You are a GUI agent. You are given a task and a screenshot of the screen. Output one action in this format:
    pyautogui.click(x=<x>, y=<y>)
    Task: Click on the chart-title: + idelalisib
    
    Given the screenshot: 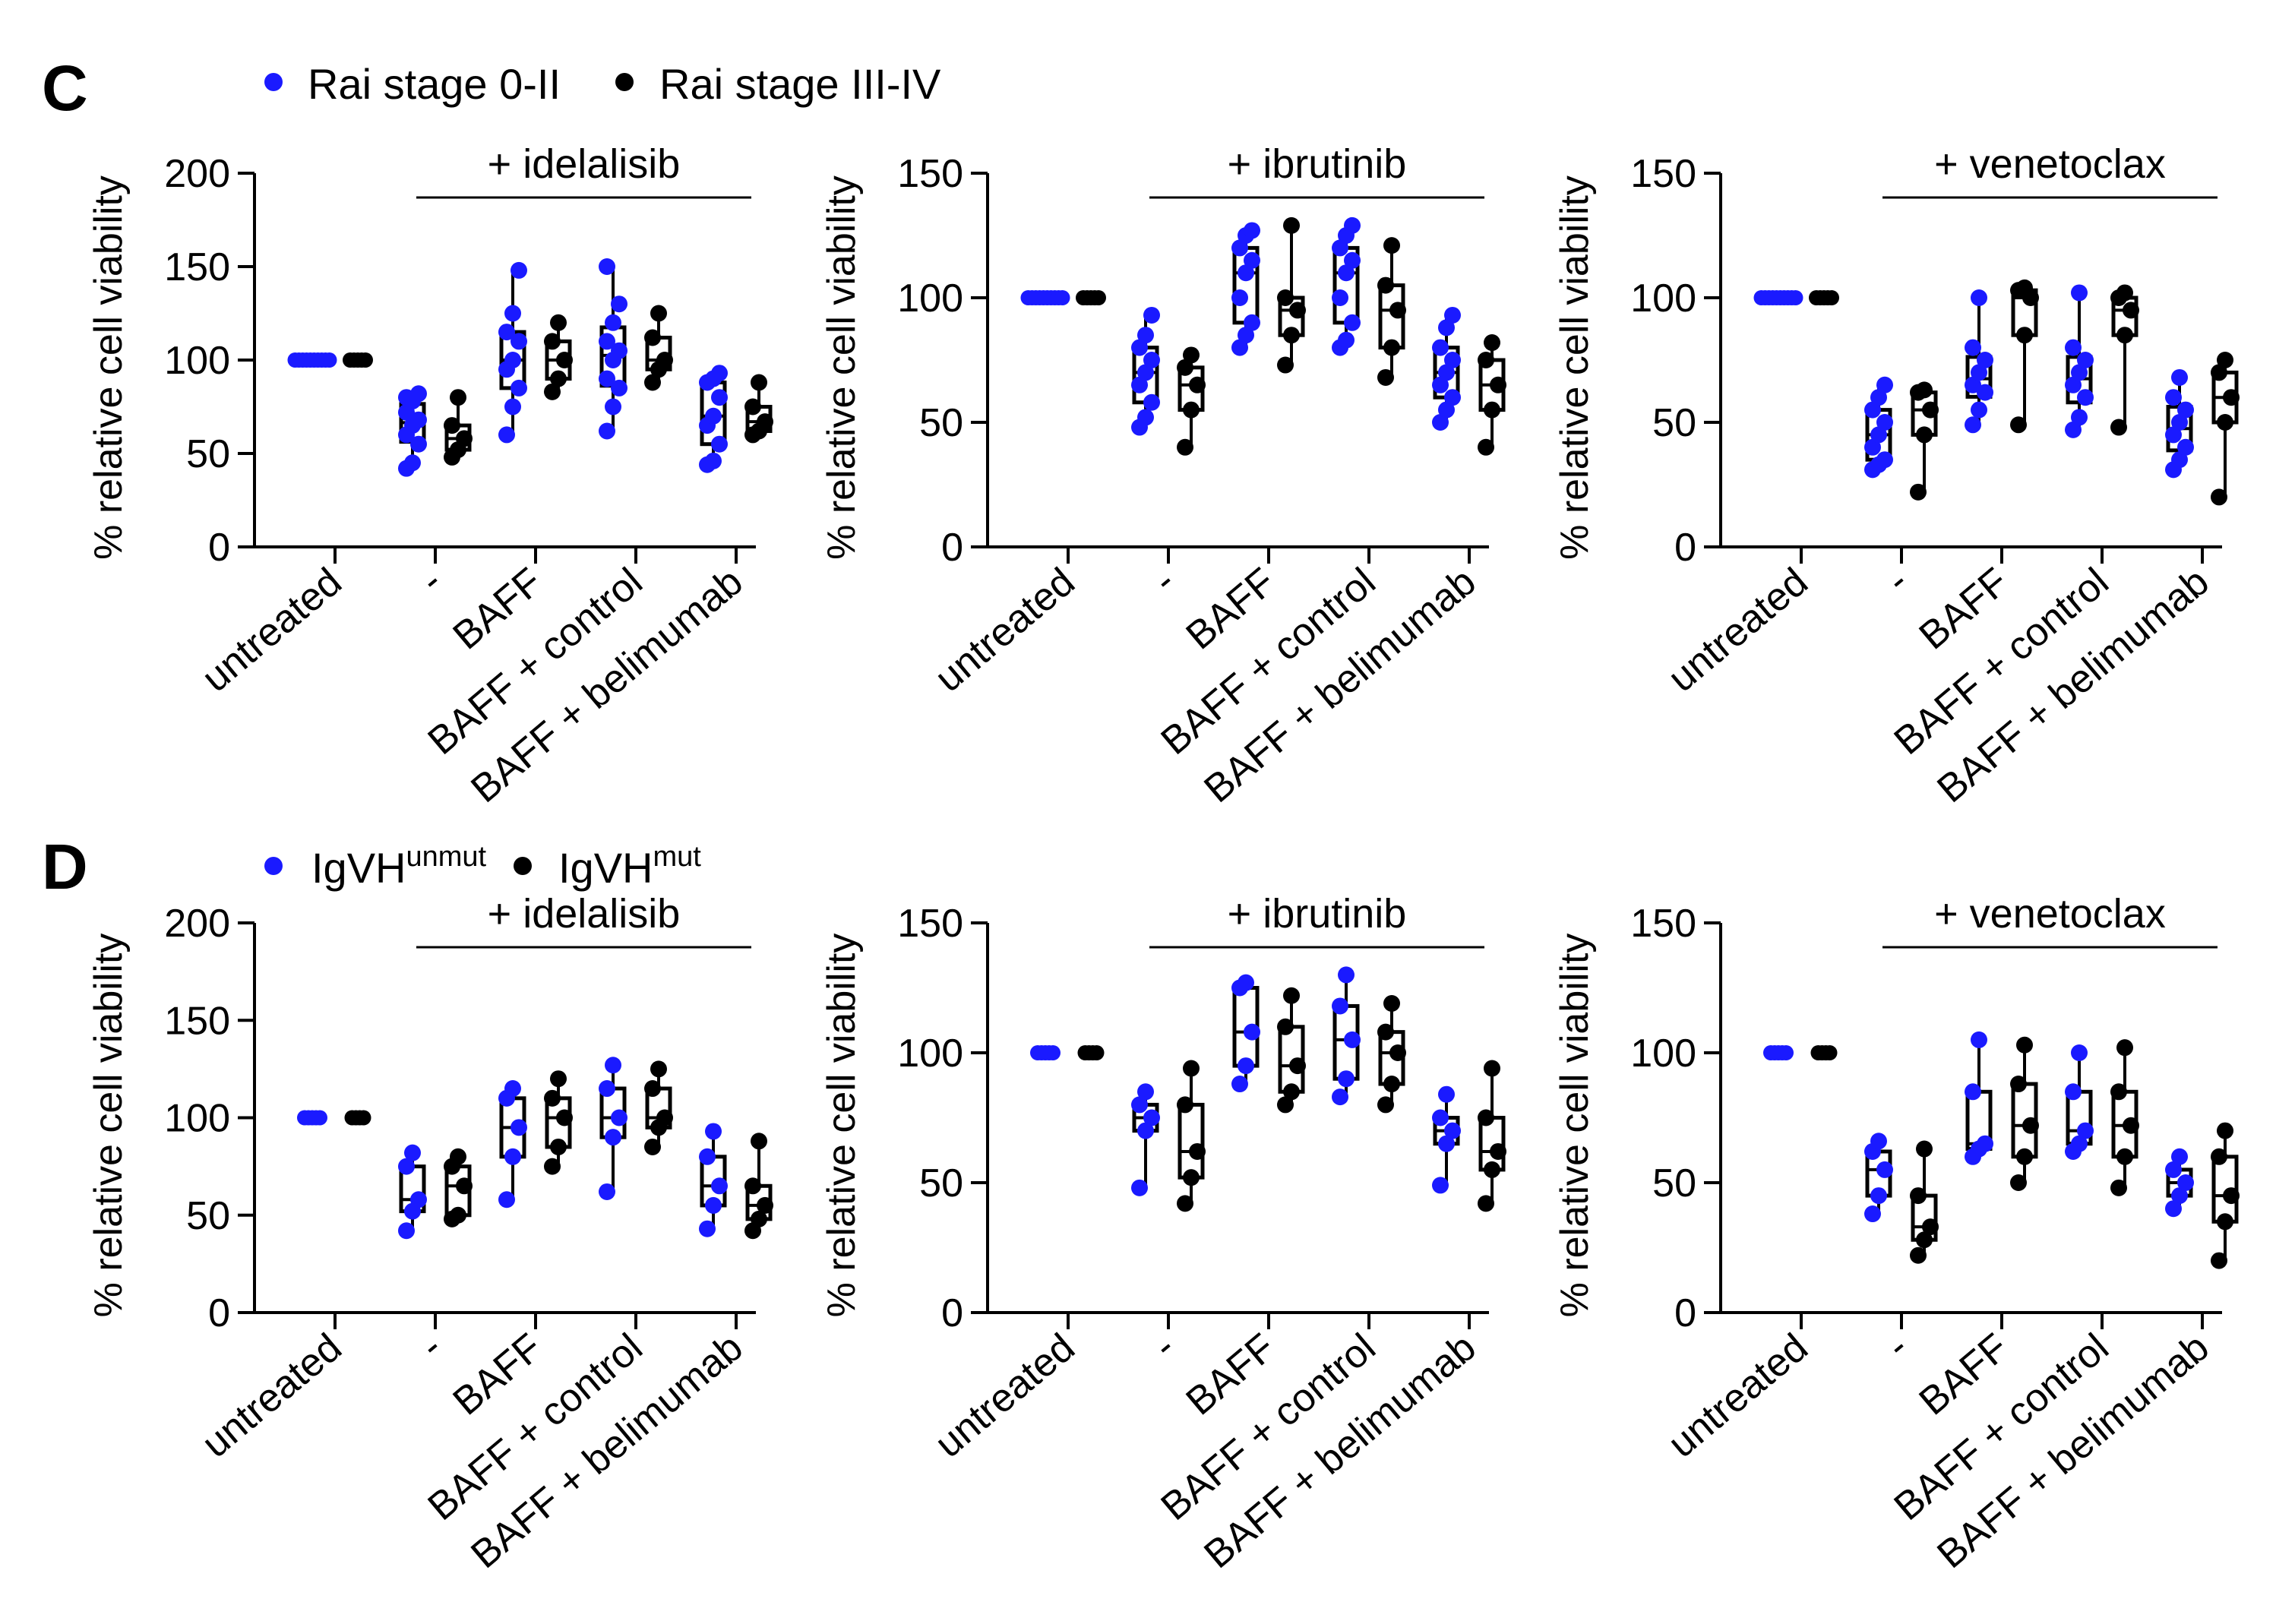 What is the action you would take?
    pyautogui.click(x=584, y=164)
    